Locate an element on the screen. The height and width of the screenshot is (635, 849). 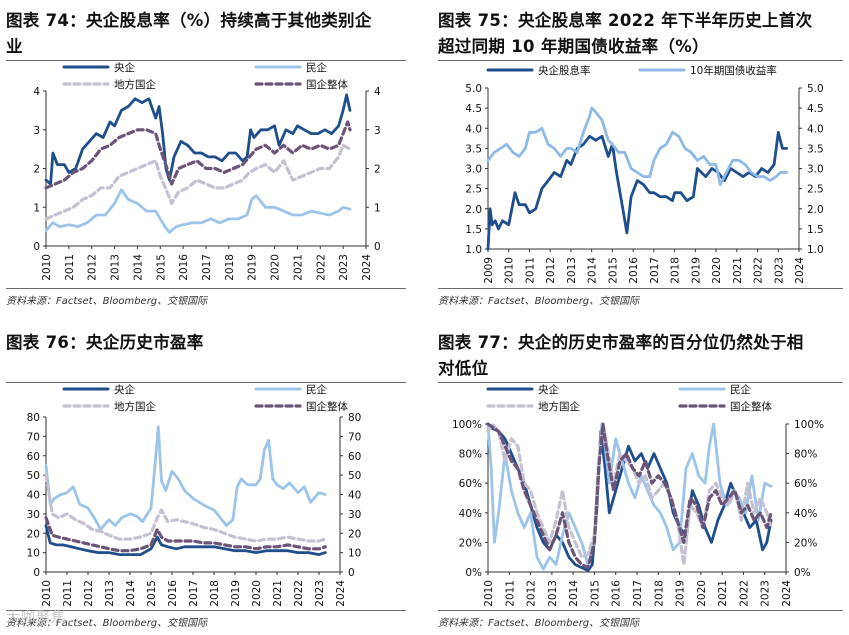
y-tick-label-right: 4.0 is located at coordinates (815, 129).